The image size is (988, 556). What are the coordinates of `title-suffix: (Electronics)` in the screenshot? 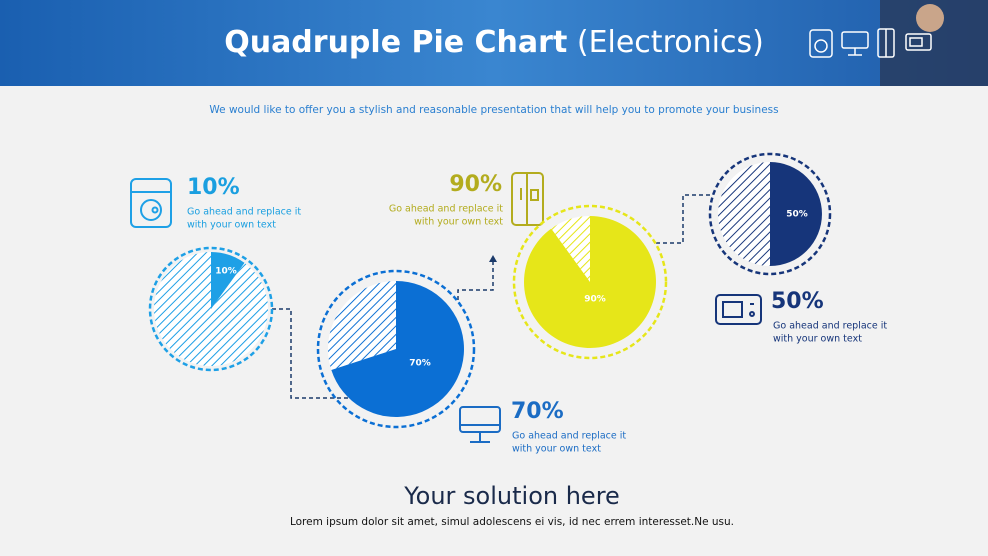 It's located at (670, 42).